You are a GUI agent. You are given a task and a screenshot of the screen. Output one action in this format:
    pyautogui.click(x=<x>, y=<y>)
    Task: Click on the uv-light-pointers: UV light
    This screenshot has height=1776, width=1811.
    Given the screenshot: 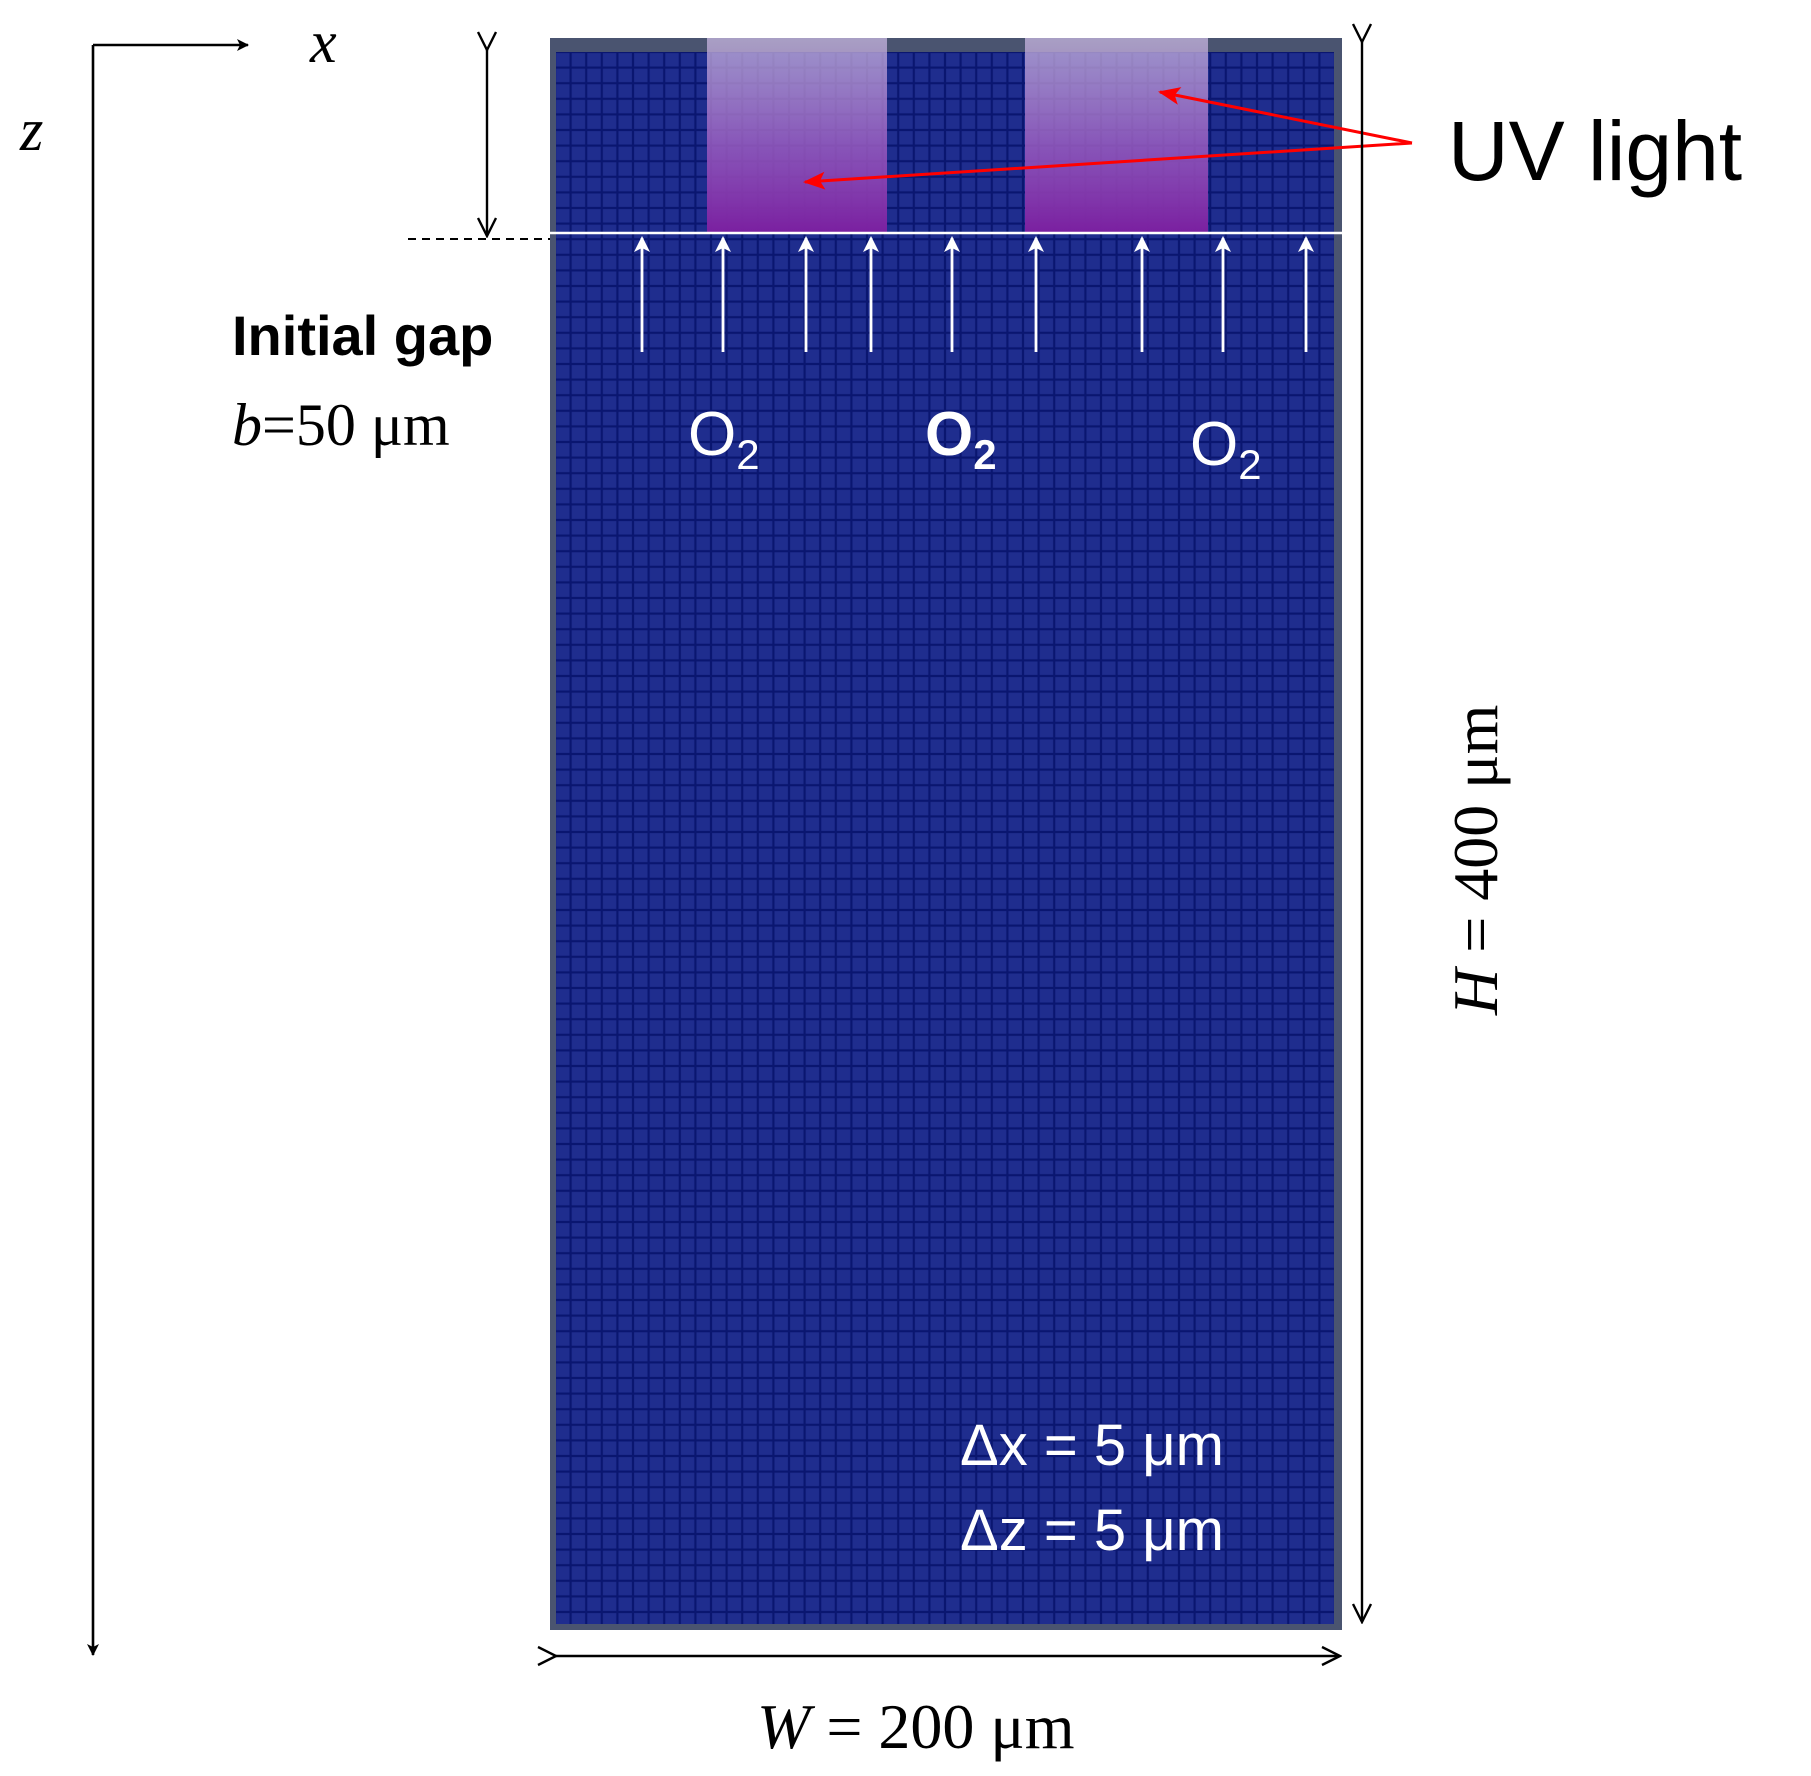 What is the action you would take?
    pyautogui.click(x=1272, y=142)
    